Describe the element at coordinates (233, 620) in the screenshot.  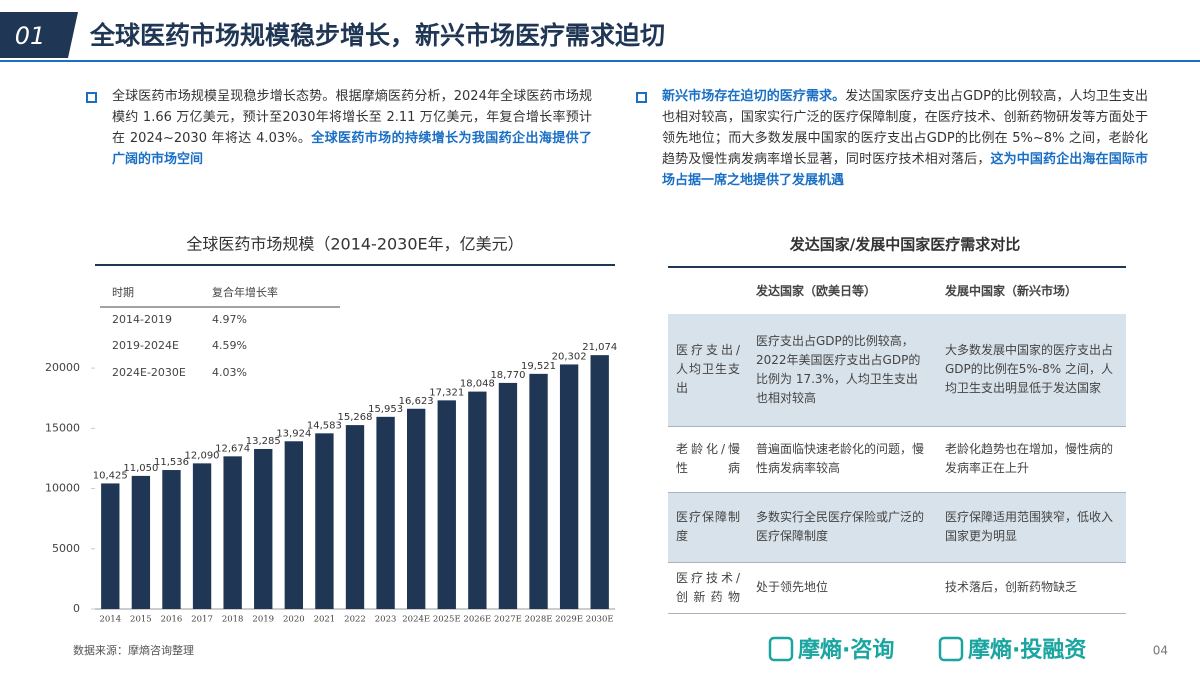
I see `x-tick-label: 2018` at that location.